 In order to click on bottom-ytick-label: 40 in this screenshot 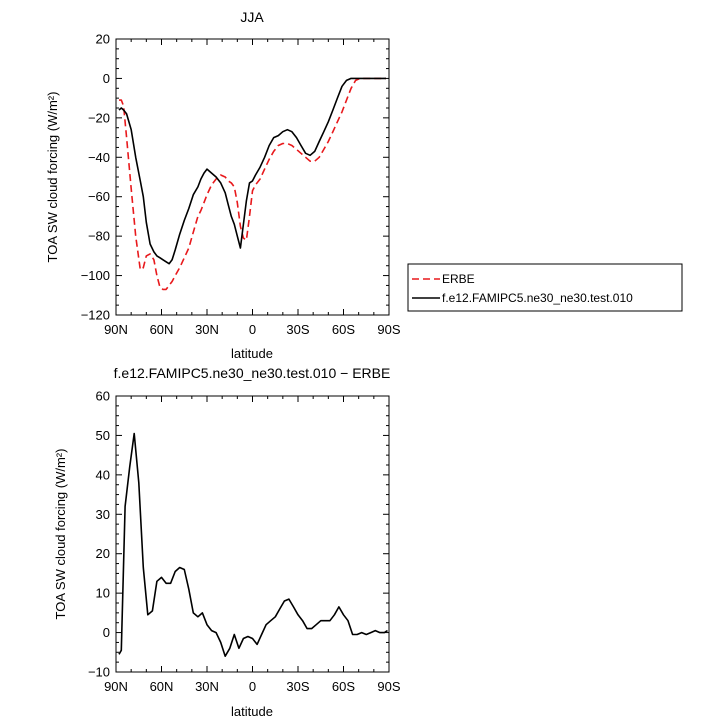, I will do `click(103, 474)`.